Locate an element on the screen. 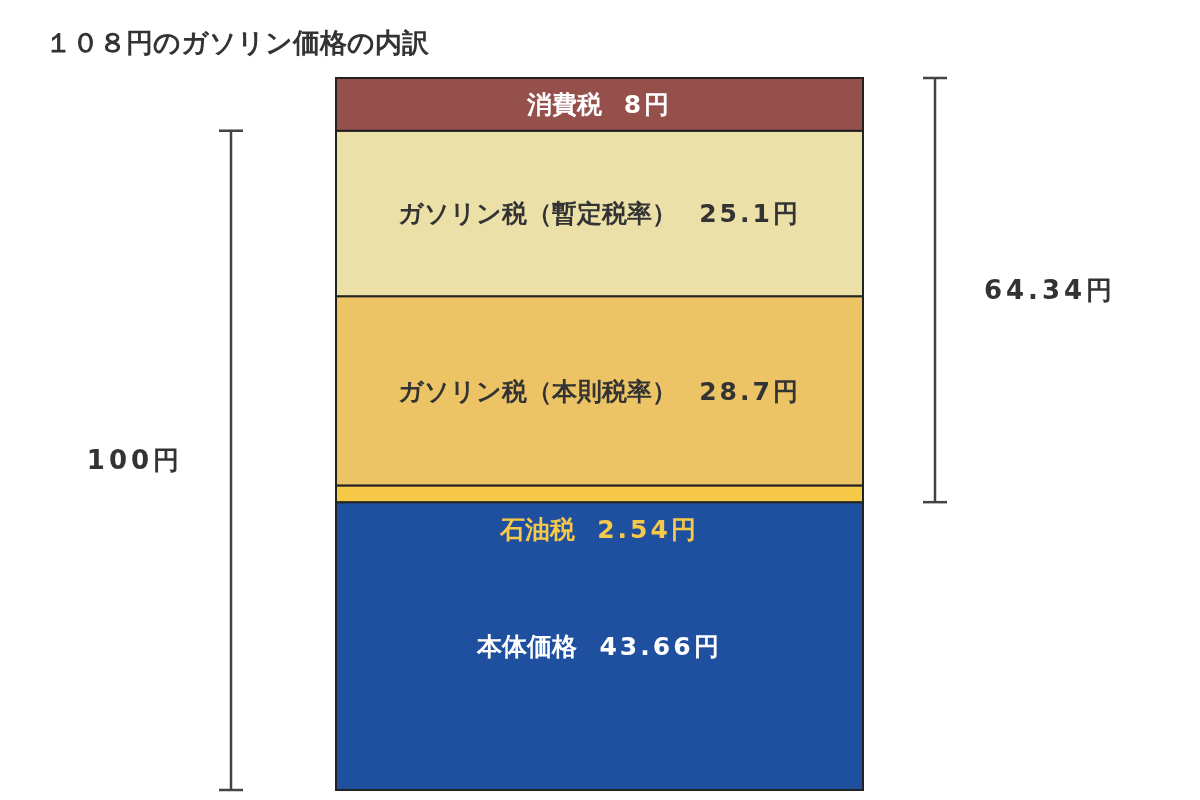 This screenshot has width=1200, height=800. data-label: 25.1円 is located at coordinates (750, 214).